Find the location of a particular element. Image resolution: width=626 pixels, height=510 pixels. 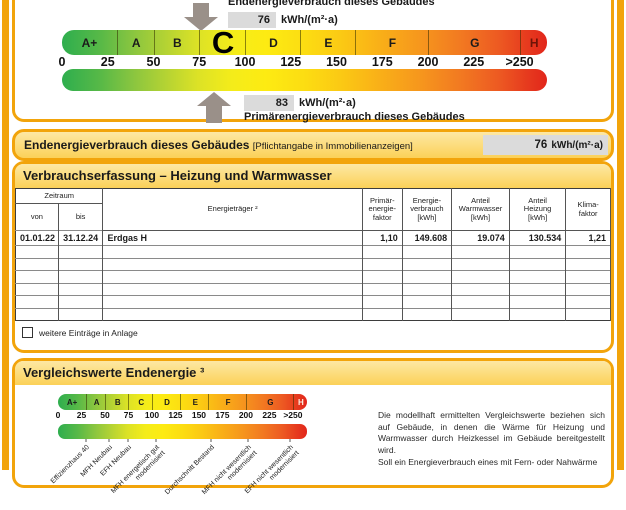

comparison-class-bar: A+ A B C D E F G H is located at coordinates (182, 402).